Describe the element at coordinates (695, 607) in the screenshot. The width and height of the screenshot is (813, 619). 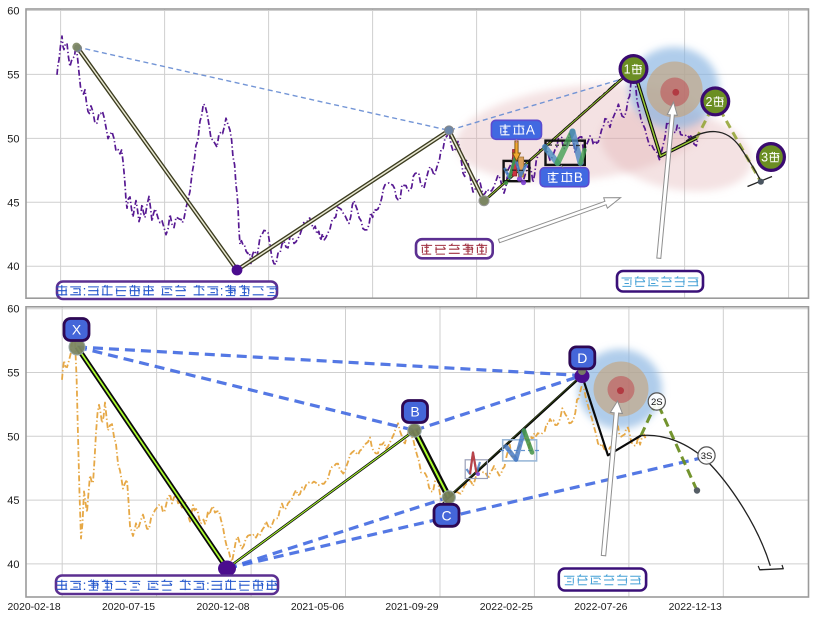
I see `svg-text: 2022-12-13` at that location.